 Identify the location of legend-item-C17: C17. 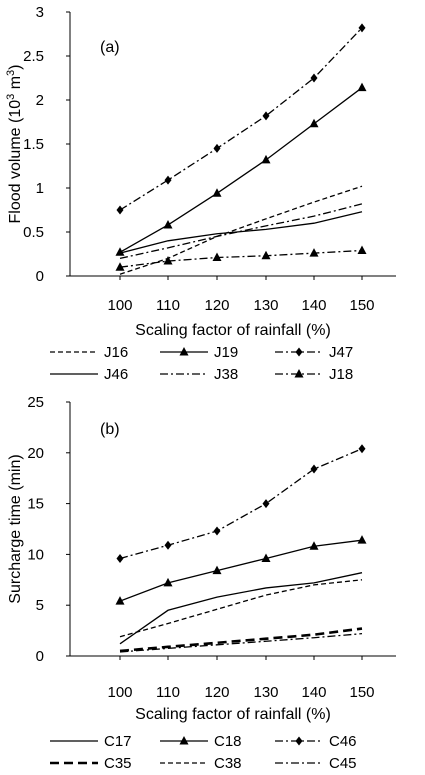
(91, 741).